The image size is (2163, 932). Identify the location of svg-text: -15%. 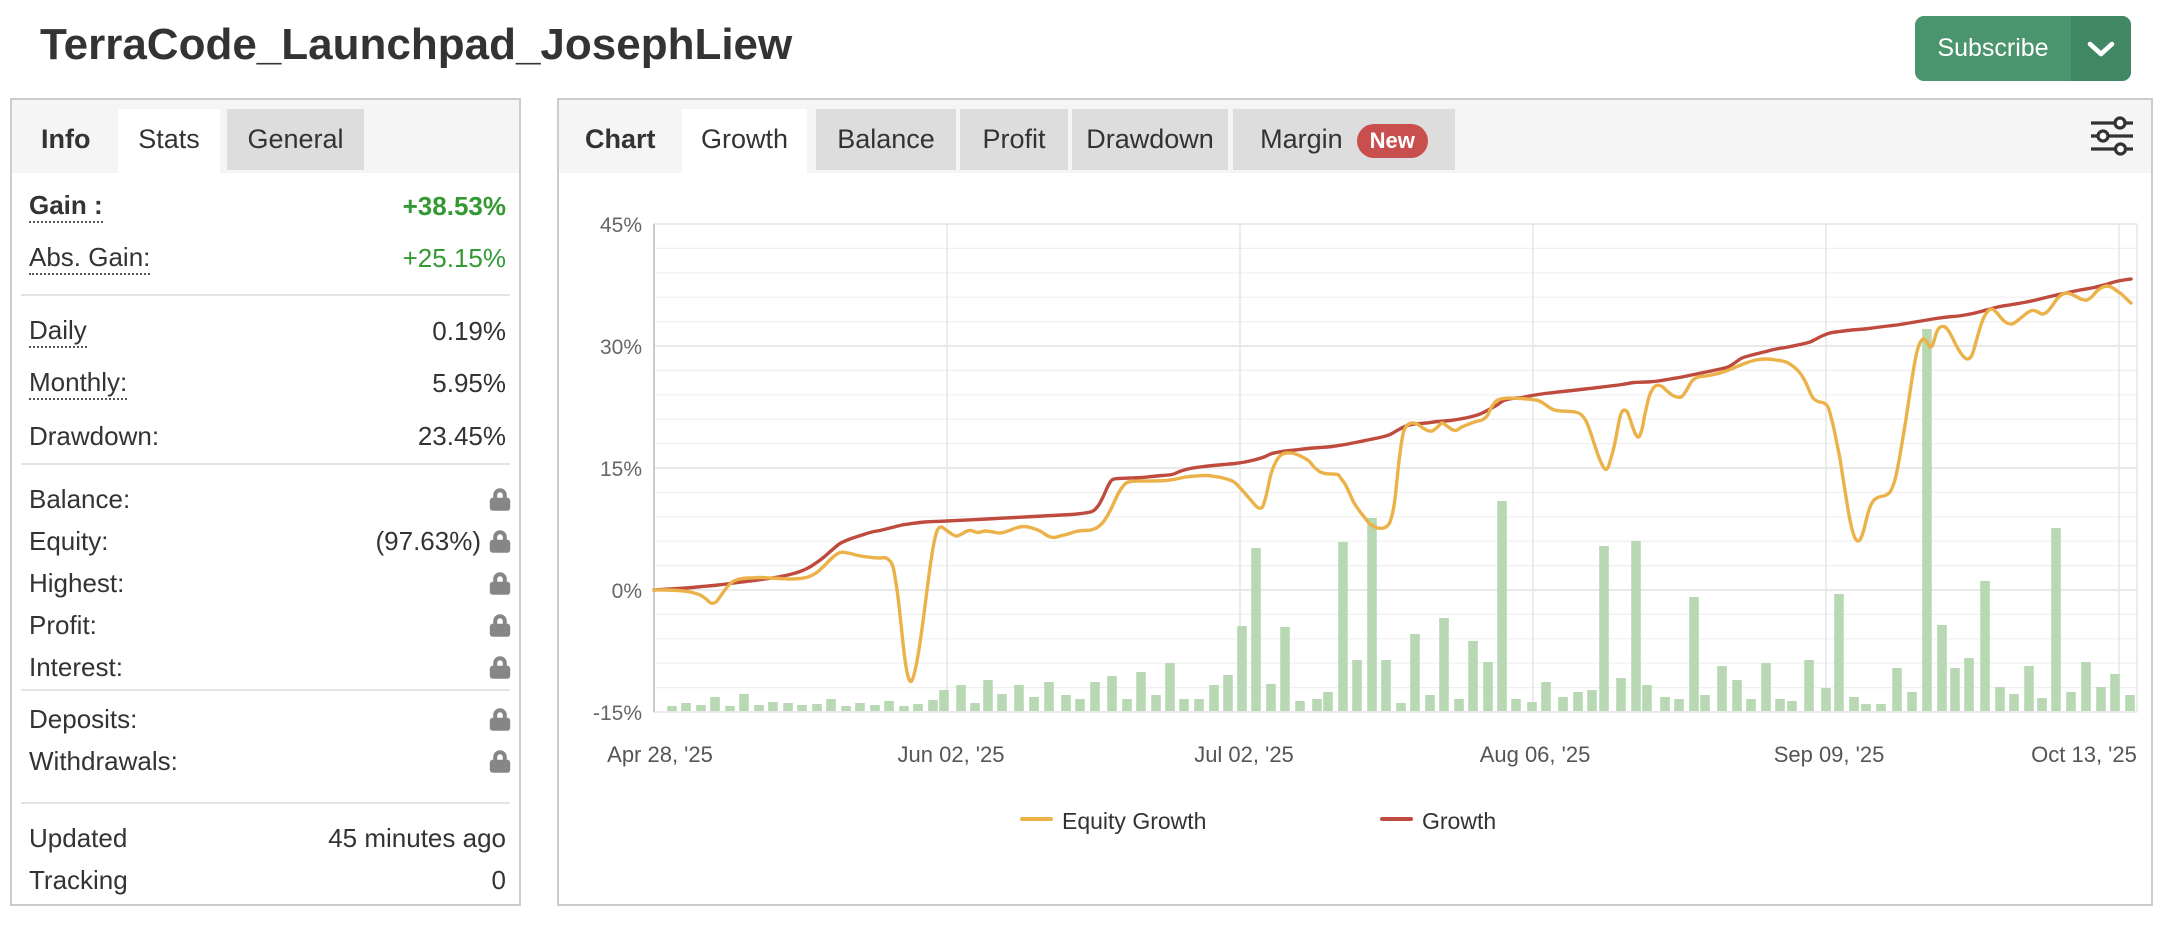
(617, 713).